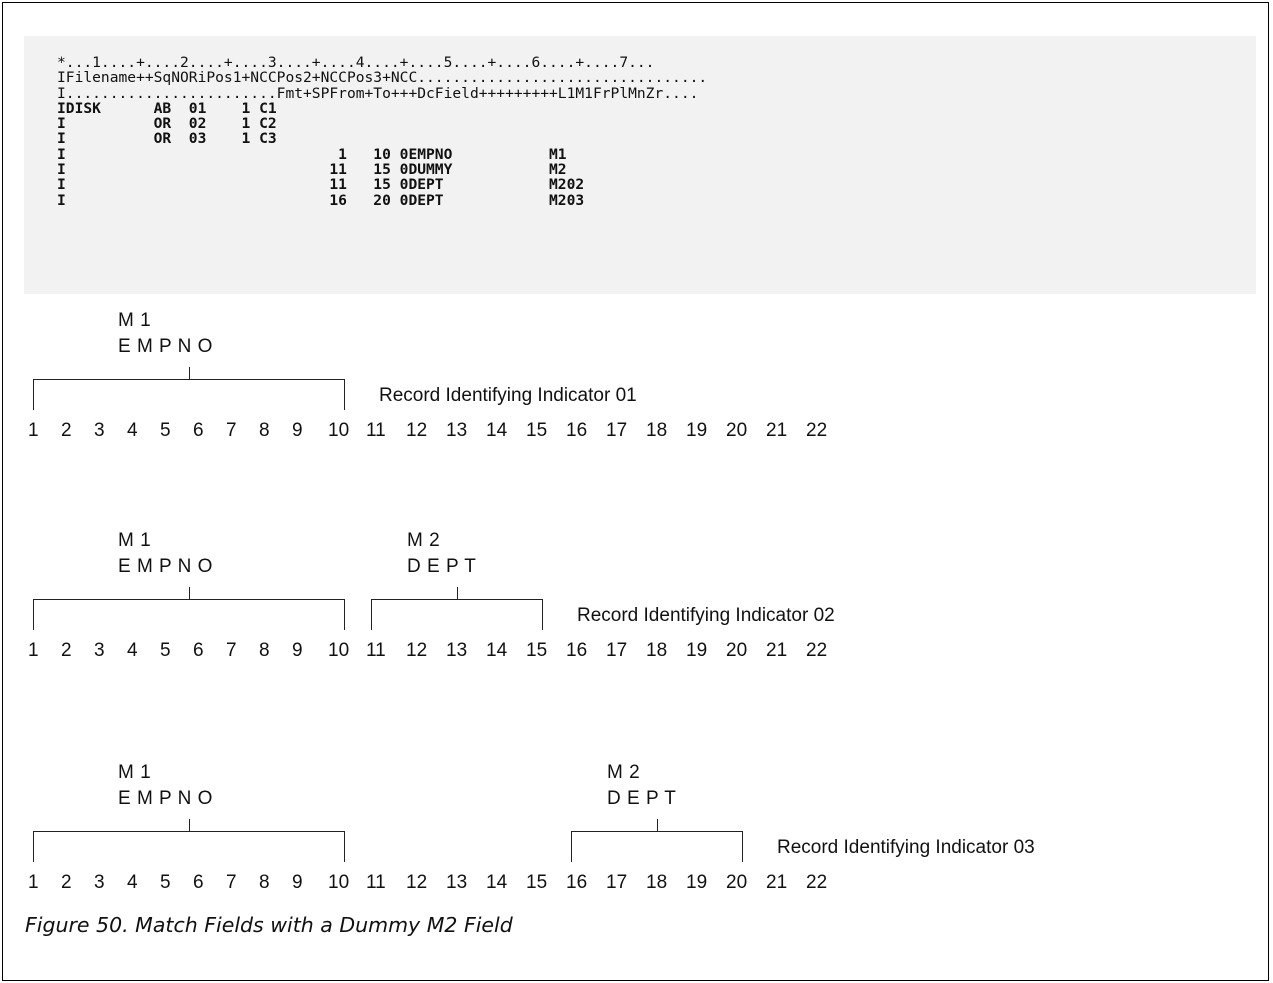 The height and width of the screenshot is (983, 1273). What do you see at coordinates (312, 154) in the screenshot?
I see `code-line: I 1 10 0EMPNO M1` at bounding box center [312, 154].